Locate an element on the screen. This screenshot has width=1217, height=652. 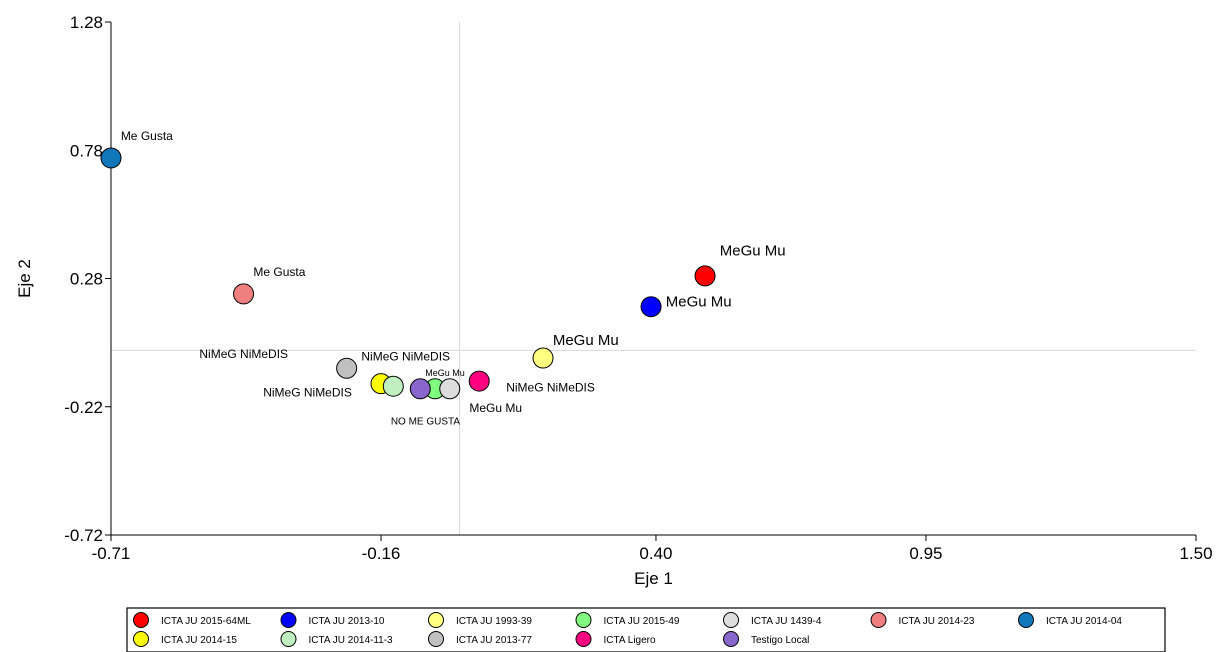
y-tick-label: 0.78 is located at coordinates (86, 150).